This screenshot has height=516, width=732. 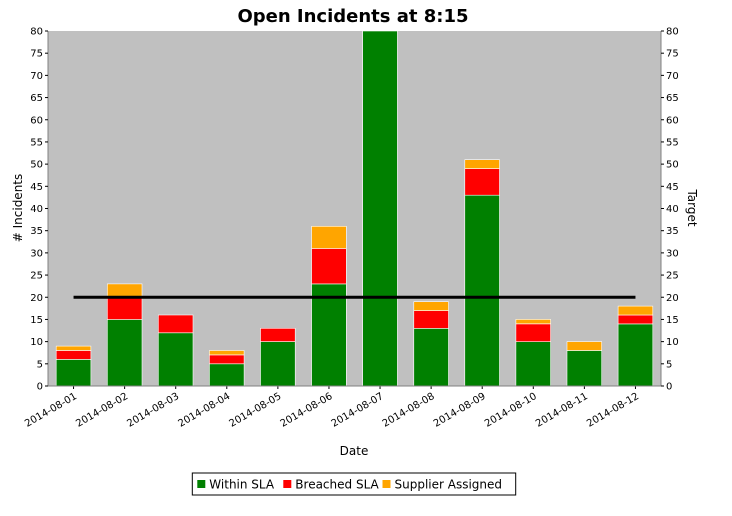 I want to click on y2-tick-label: 40, so click(x=672, y=209).